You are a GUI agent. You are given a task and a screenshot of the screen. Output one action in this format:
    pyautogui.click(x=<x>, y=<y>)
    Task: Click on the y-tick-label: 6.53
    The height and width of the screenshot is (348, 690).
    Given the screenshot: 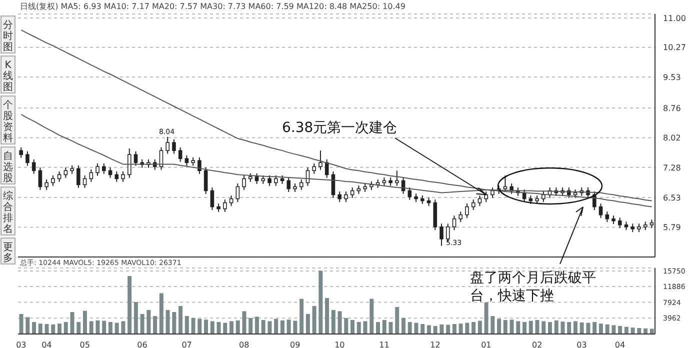 What is the action you would take?
    pyautogui.click(x=672, y=197)
    